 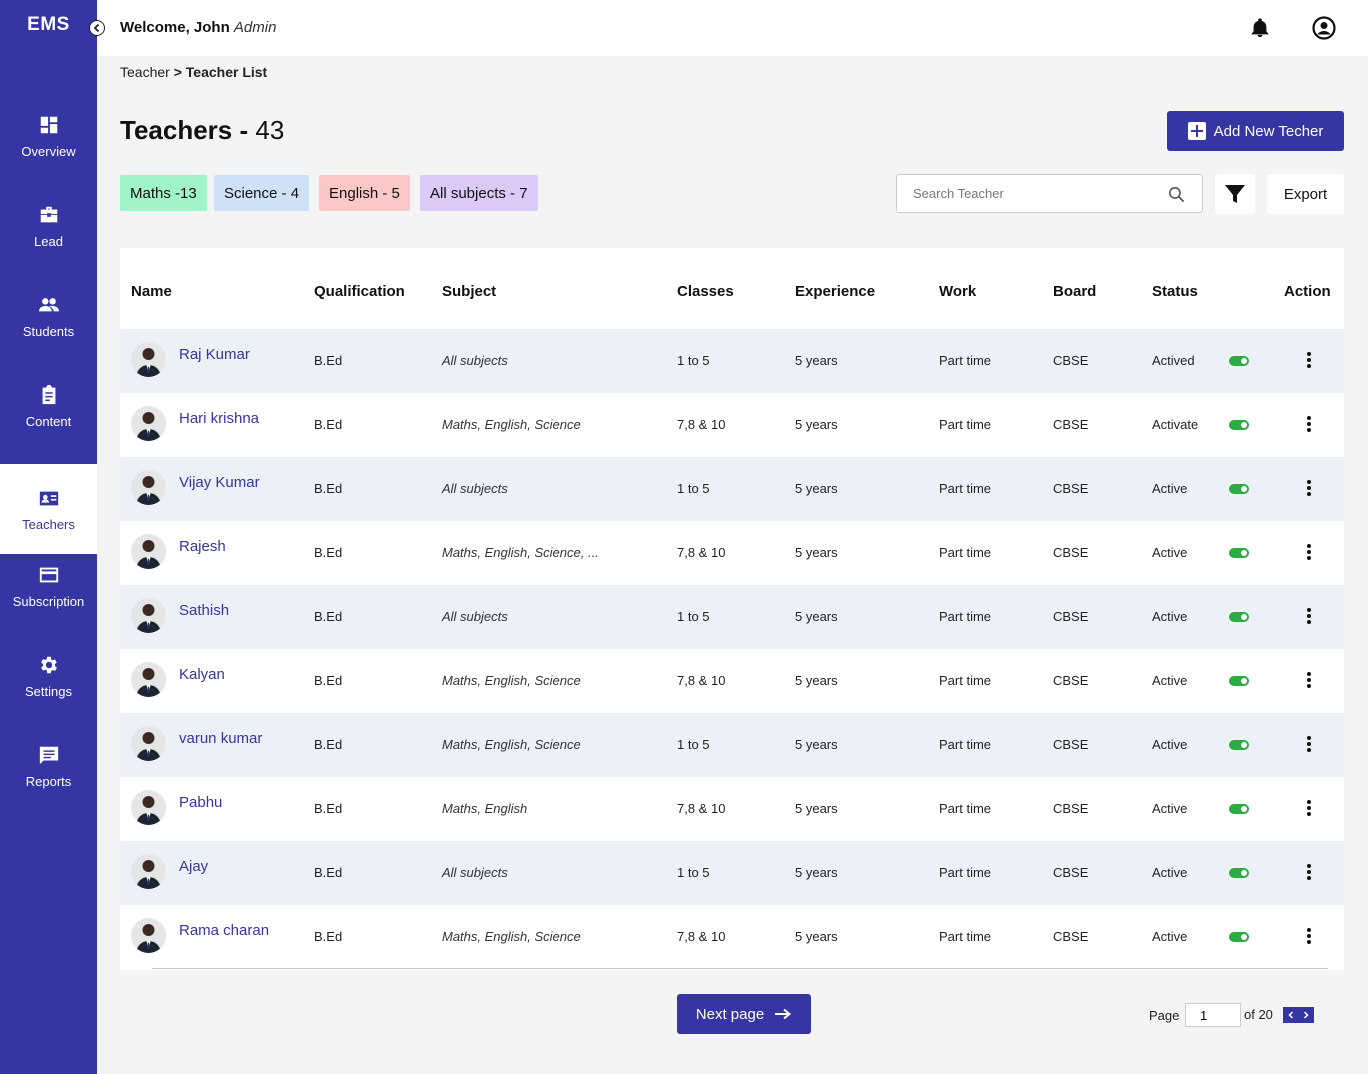 What do you see at coordinates (1268, 131) in the screenshot?
I see `add-new-teacher-label: Add New Techer` at bounding box center [1268, 131].